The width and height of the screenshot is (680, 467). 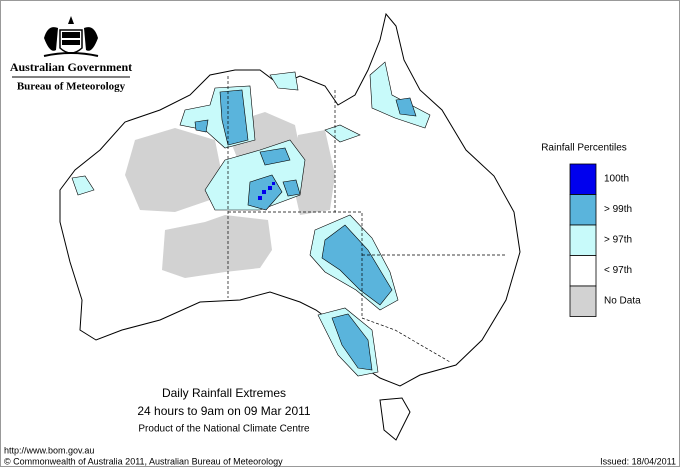 I want to click on url: http://www.bom.gov.au, so click(x=49, y=450).